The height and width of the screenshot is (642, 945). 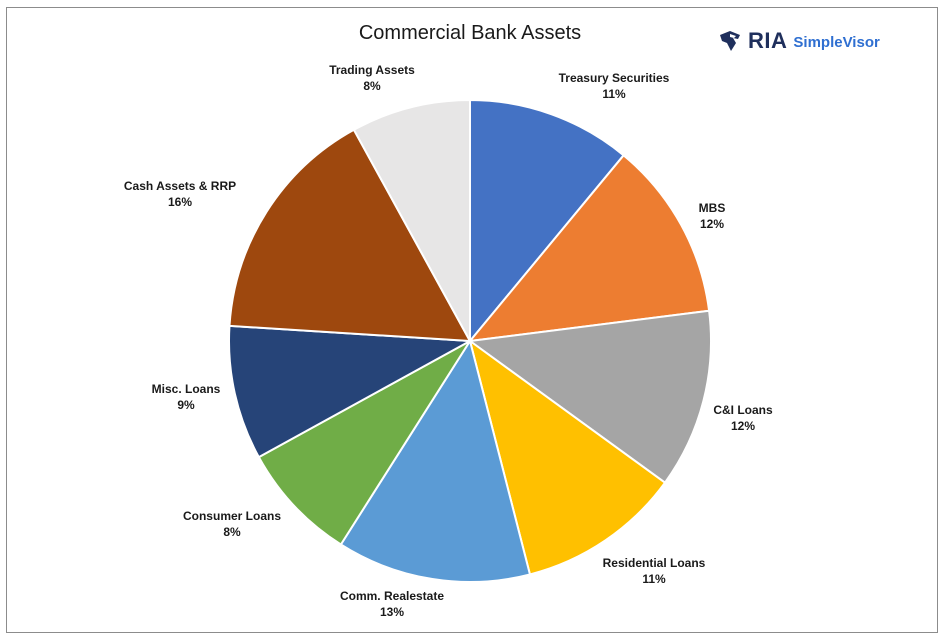 I want to click on slice-label: Residential Loans, so click(x=654, y=563).